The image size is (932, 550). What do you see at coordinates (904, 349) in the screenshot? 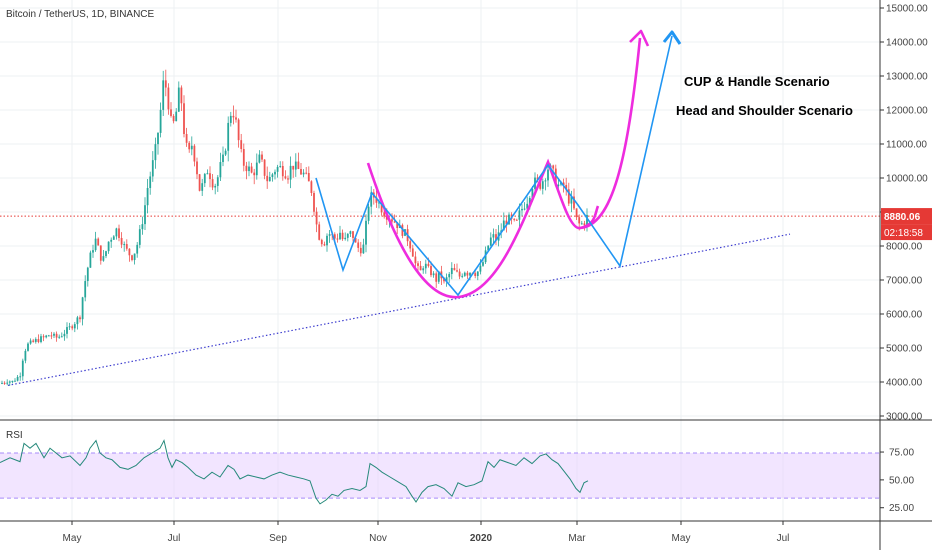
I see `y-tick-label: 5000.00` at bounding box center [904, 349].